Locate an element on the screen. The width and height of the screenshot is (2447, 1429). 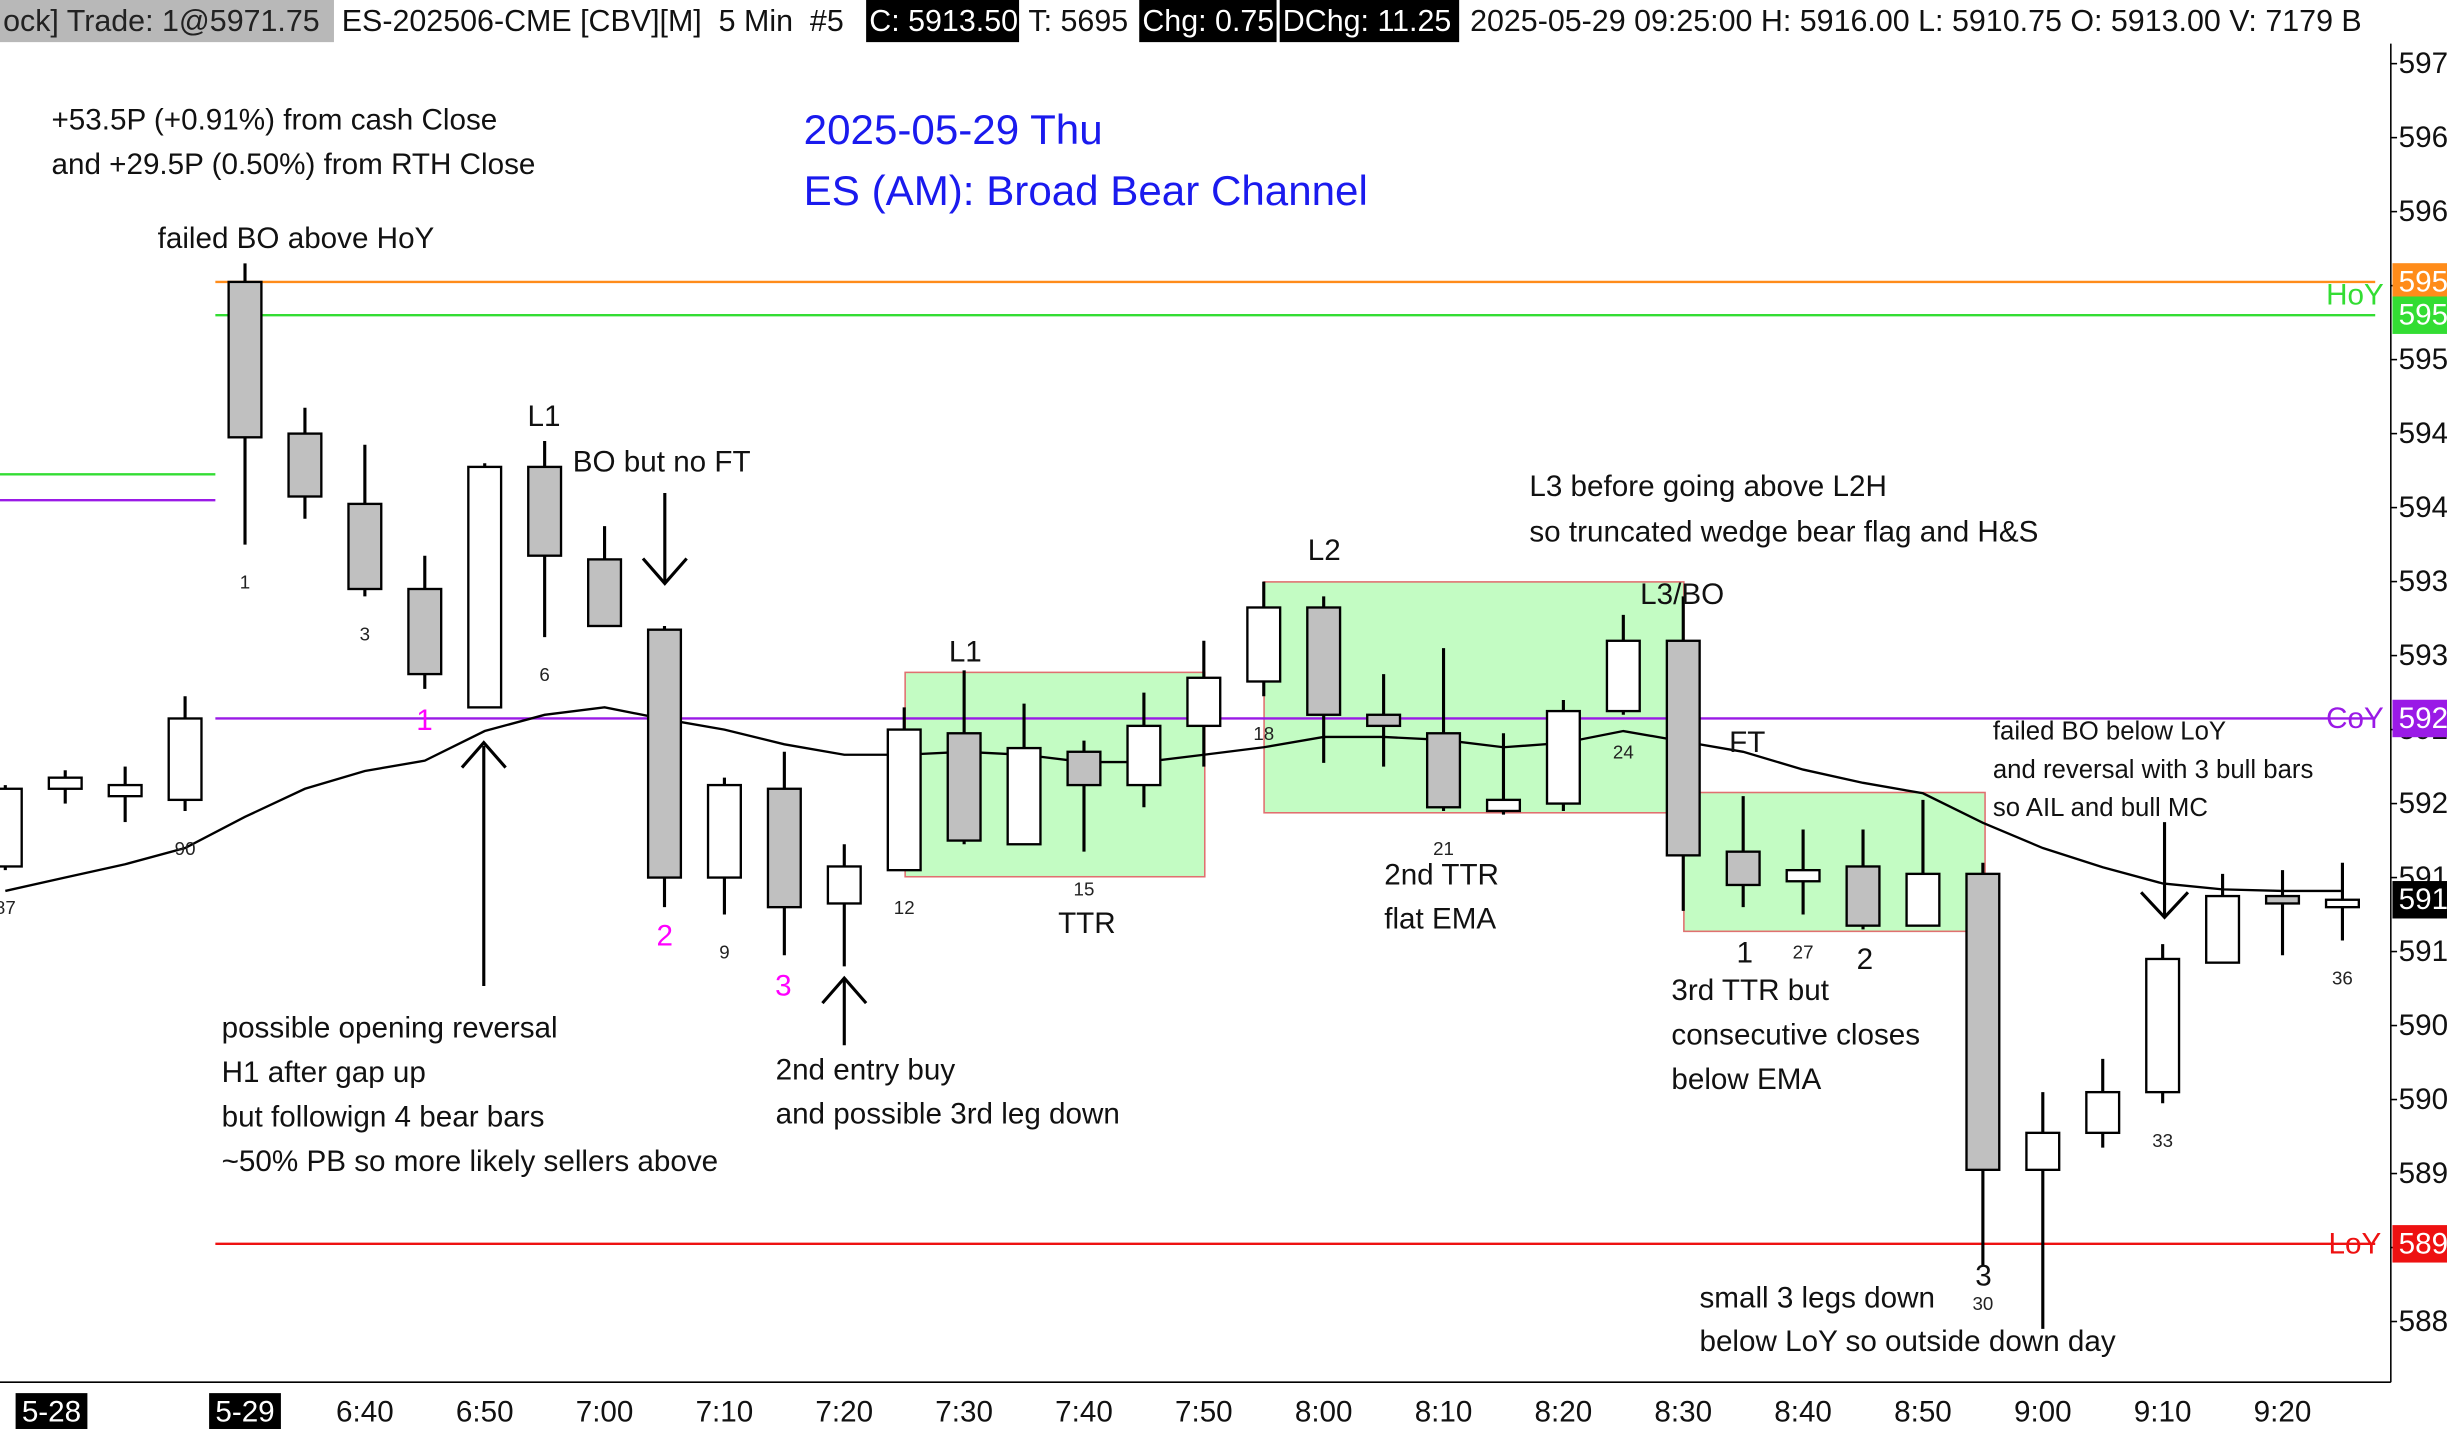
bar-number: 24 is located at coordinates (1623, 752).